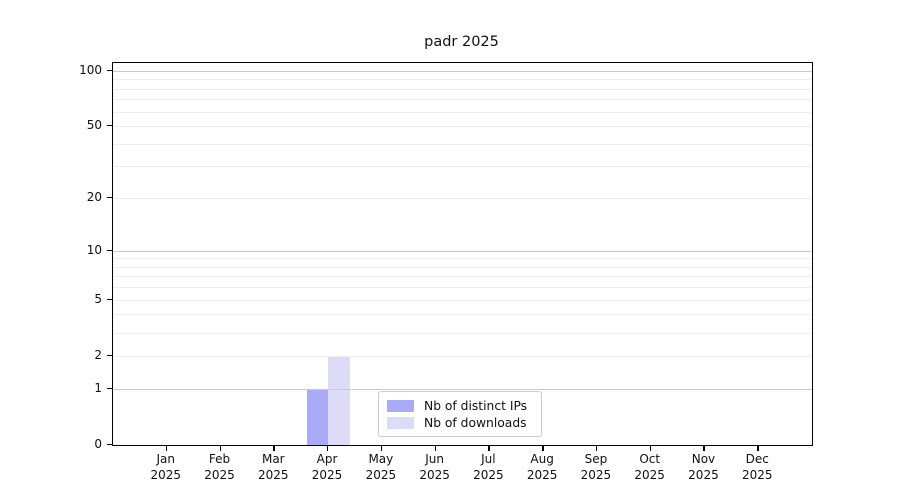  Describe the element at coordinates (219, 467) in the screenshot. I see `x-tick-label-feb: Feb 2025` at that location.